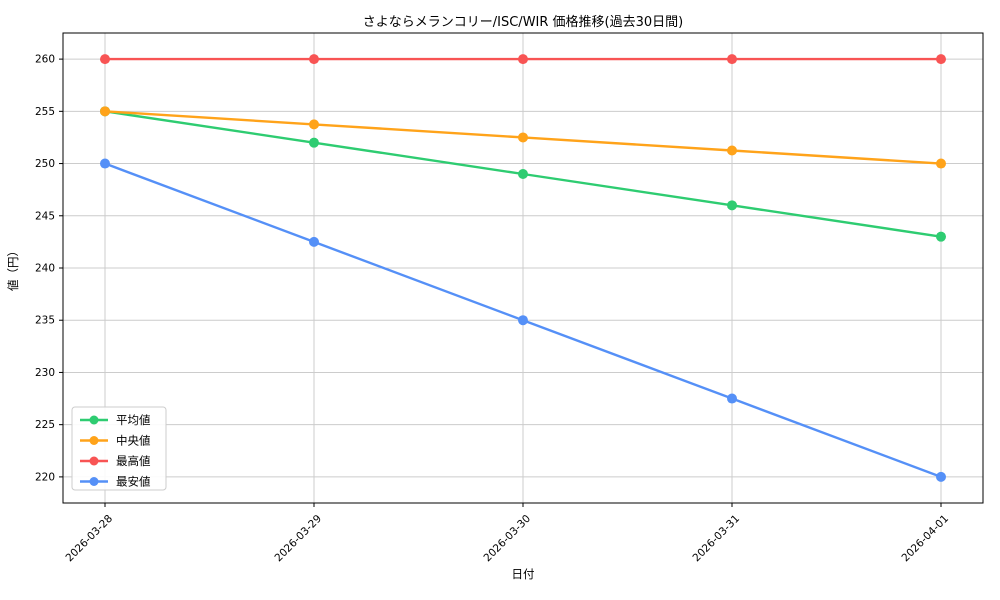 This screenshot has width=1000, height=600. Describe the element at coordinates (925, 539) in the screenshot. I see `x-tick-label: 2026-04-01` at that location.